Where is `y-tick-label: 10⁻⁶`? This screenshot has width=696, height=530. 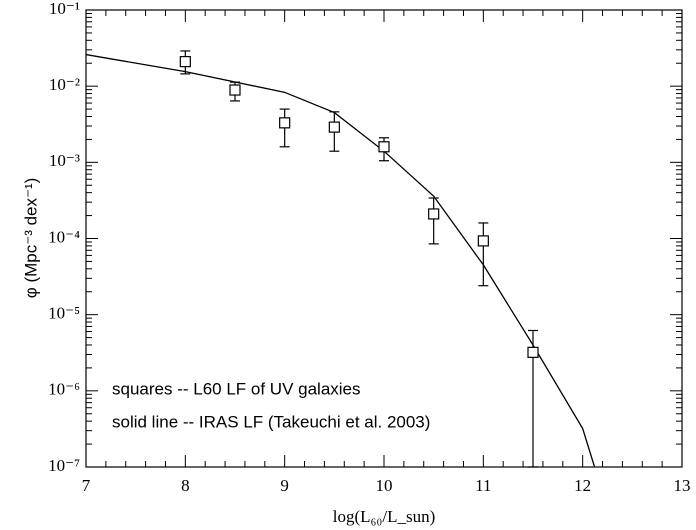 y-tick-label: 10⁻⁶ is located at coordinates (64, 389).